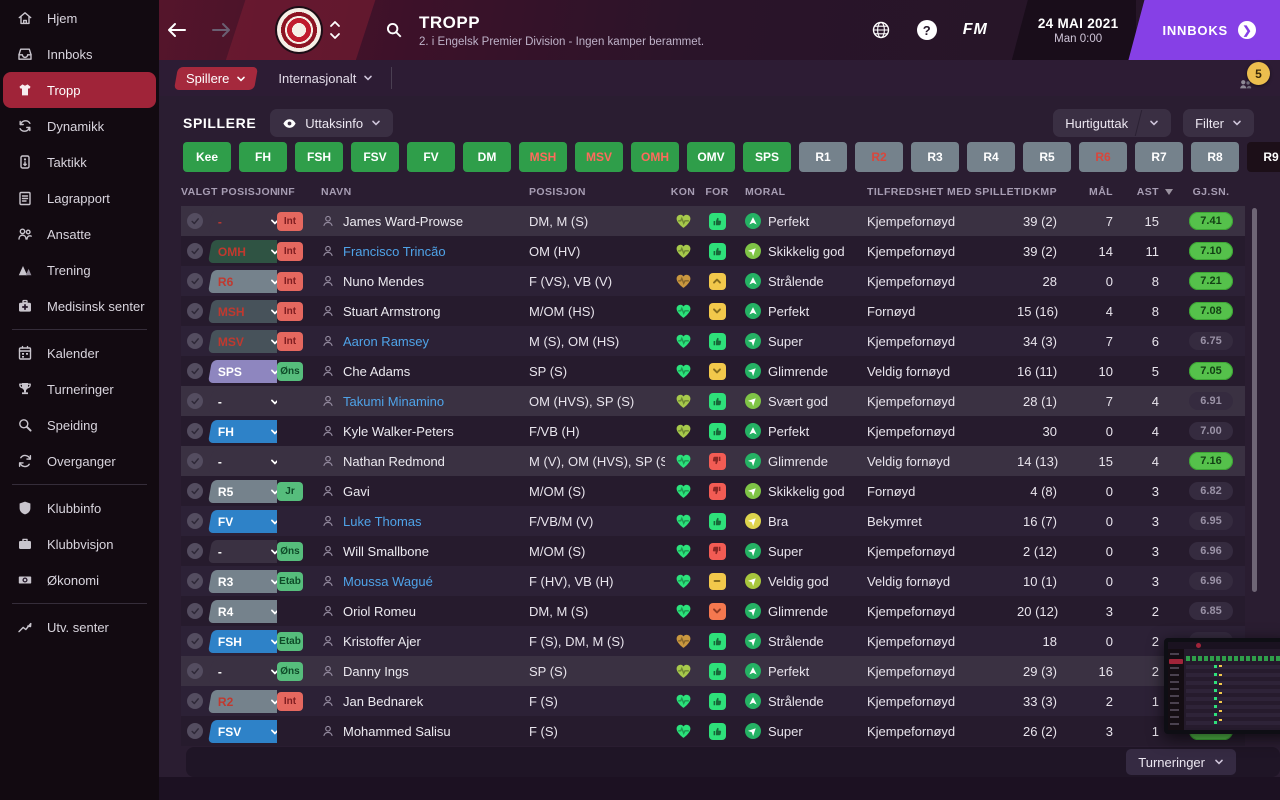 The width and height of the screenshot is (1280, 800). Describe the element at coordinates (299, 30) in the screenshot. I see `club-crest` at that location.